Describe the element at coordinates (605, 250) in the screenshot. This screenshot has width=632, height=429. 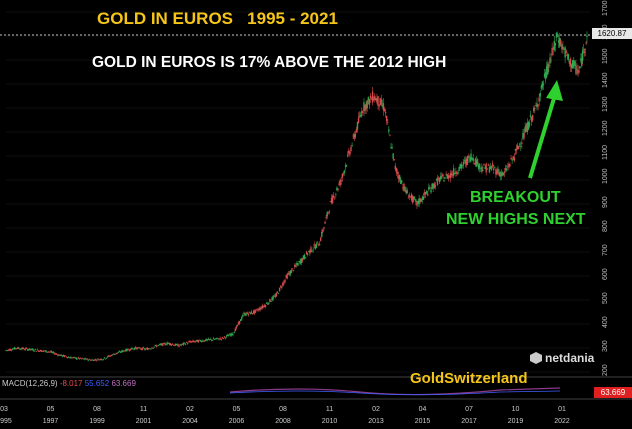
I see `y-tick-label: 700` at that location.